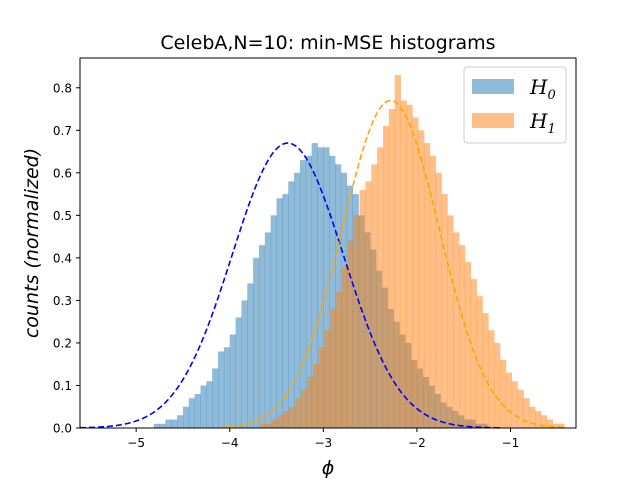  What do you see at coordinates (62, 173) in the screenshot?
I see `y-tick-label: 0.6` at bounding box center [62, 173].